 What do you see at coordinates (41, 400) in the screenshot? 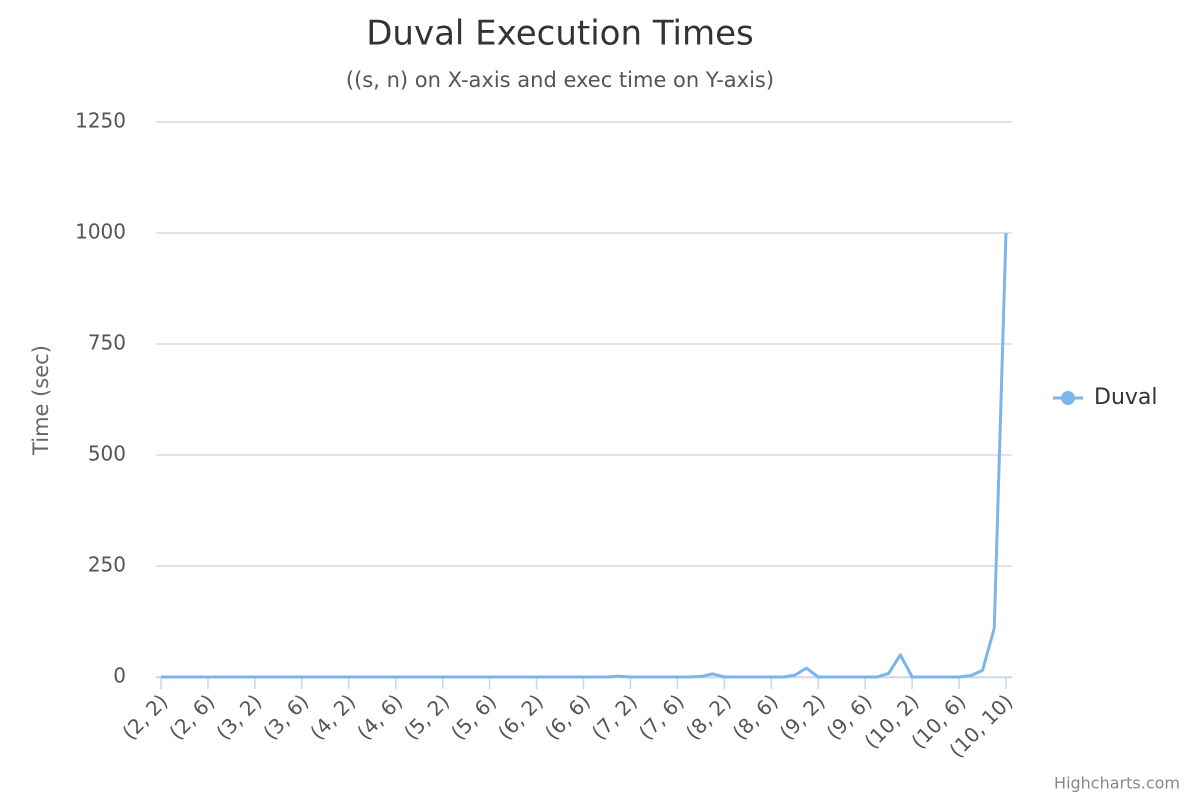
I see `y-axis-title: Time (sec)` at bounding box center [41, 400].